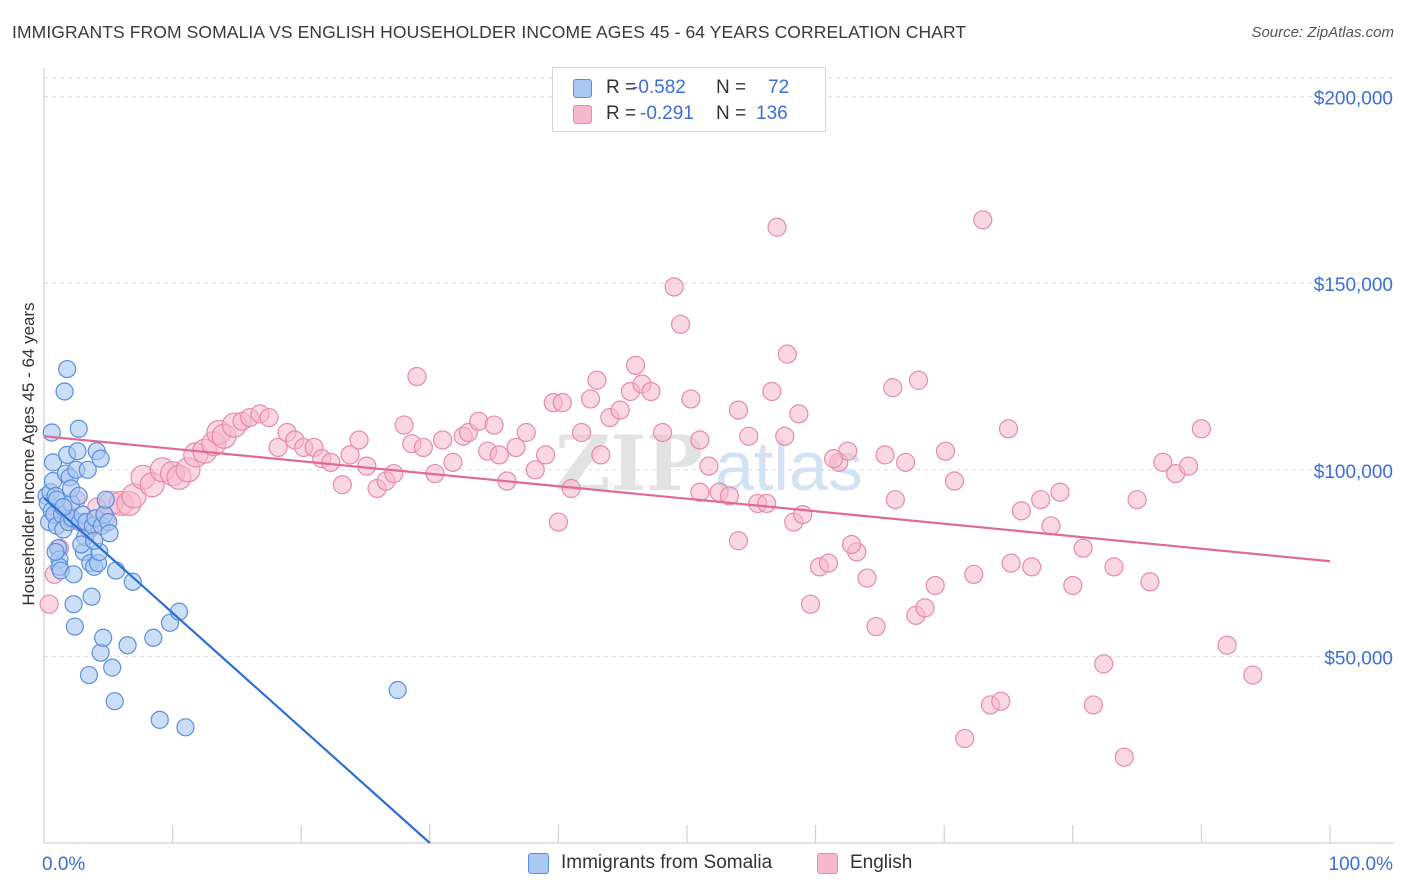 The image size is (1406, 892). I want to click on n-label: N =, so click(731, 113).